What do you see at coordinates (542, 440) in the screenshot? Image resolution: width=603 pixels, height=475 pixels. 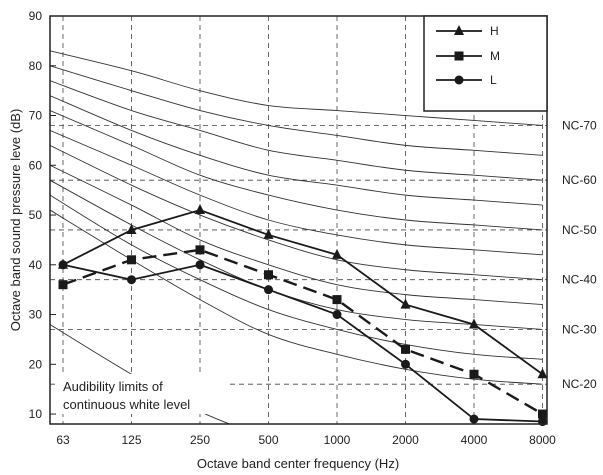 I see `x-tick-label: 8000` at bounding box center [542, 440].